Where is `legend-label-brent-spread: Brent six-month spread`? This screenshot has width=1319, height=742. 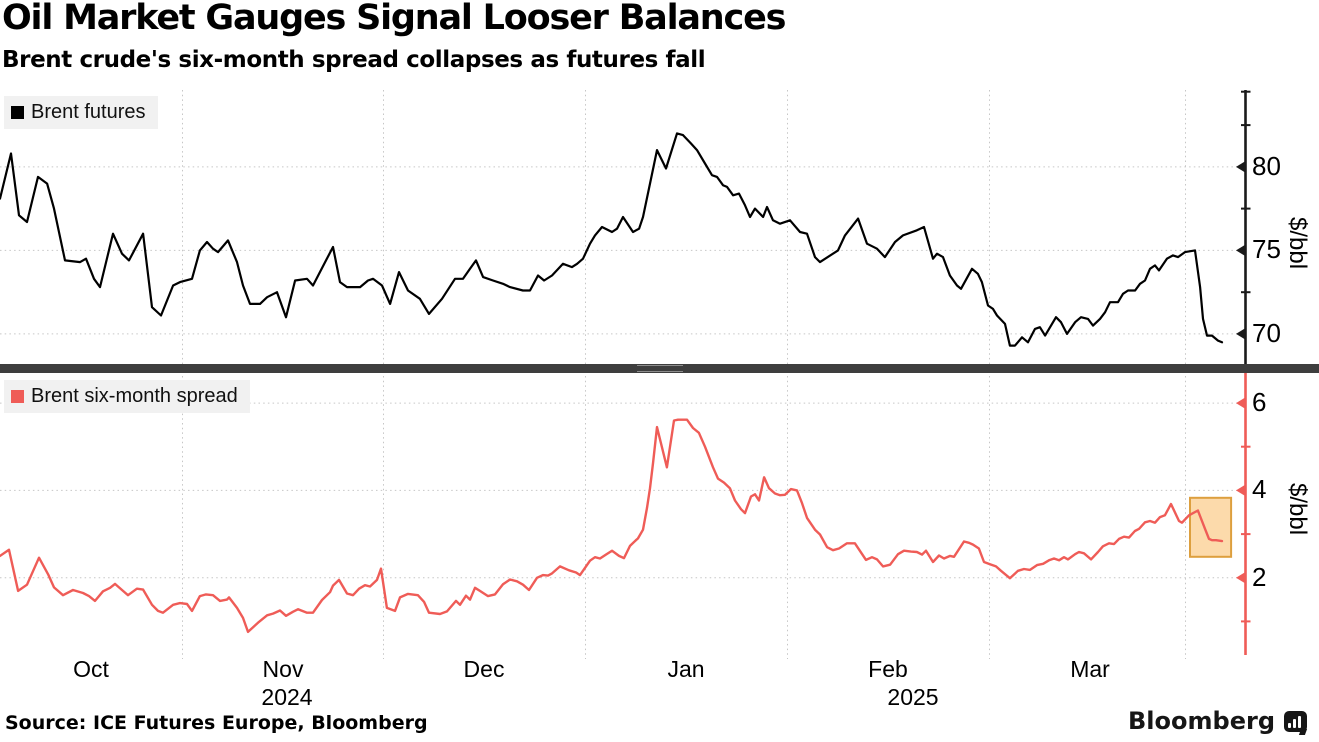
legend-label-brent-spread: Brent six-month spread is located at coordinates (134, 396).